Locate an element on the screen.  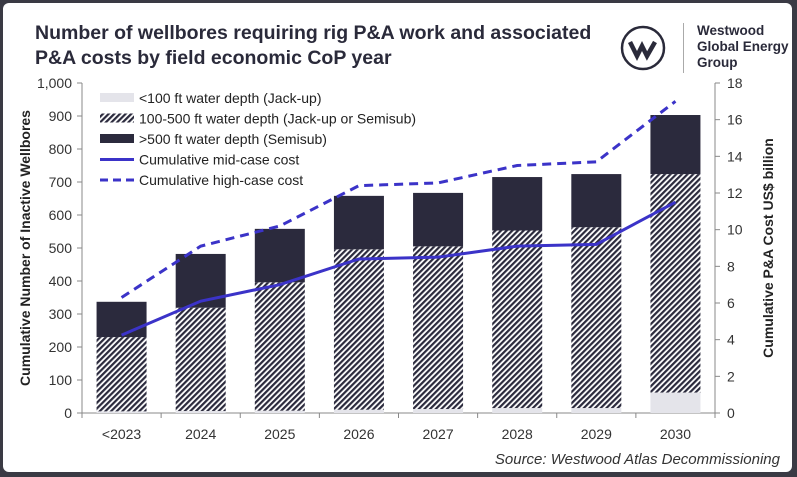
right-tick-label: 16 is located at coordinates (735, 120).